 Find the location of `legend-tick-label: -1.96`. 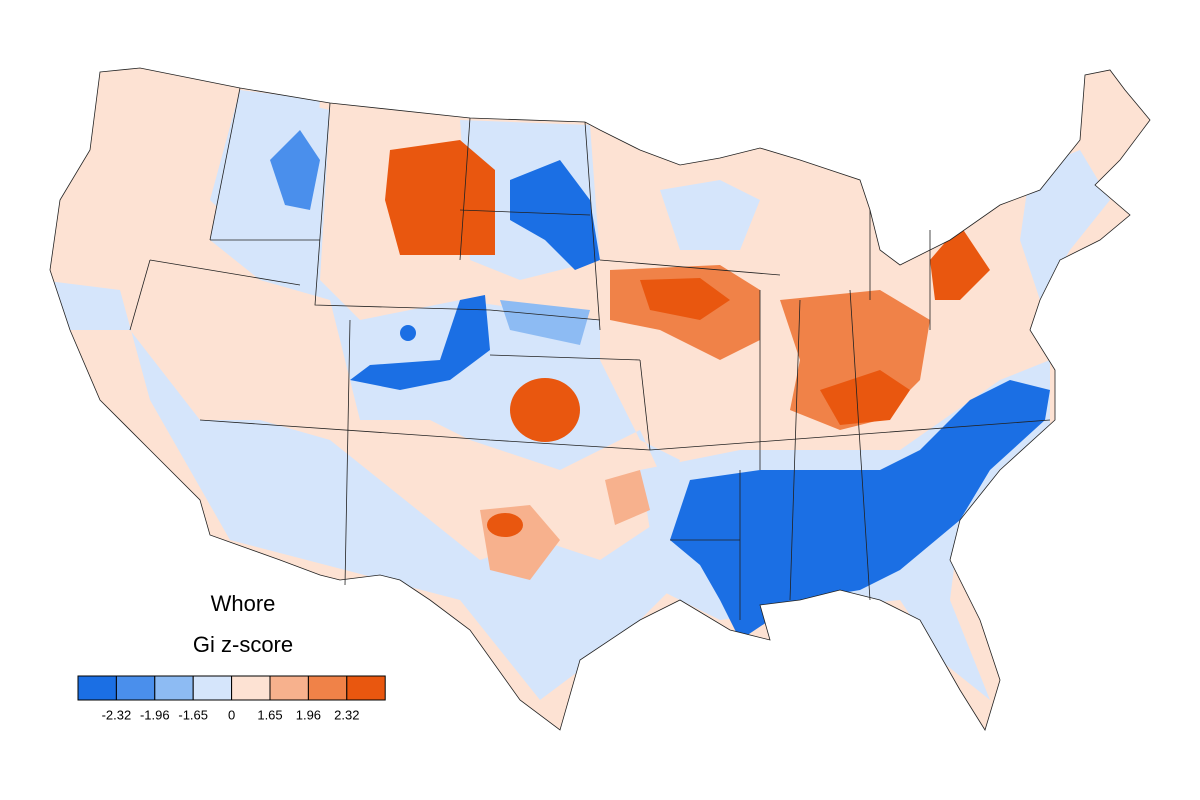

legend-tick-label: -1.96 is located at coordinates (155, 714).